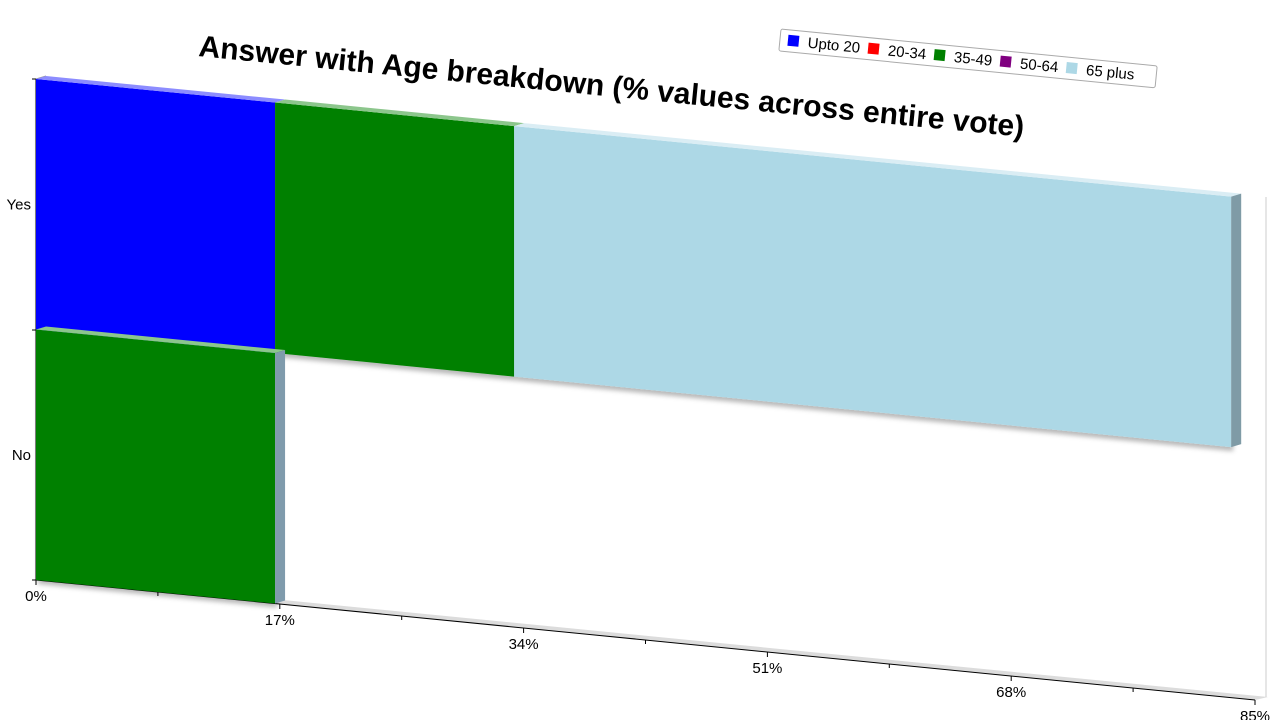 Image resolution: width=1280 pixels, height=725 pixels. I want to click on x-axis-tick-label: 34%, so click(524, 644).